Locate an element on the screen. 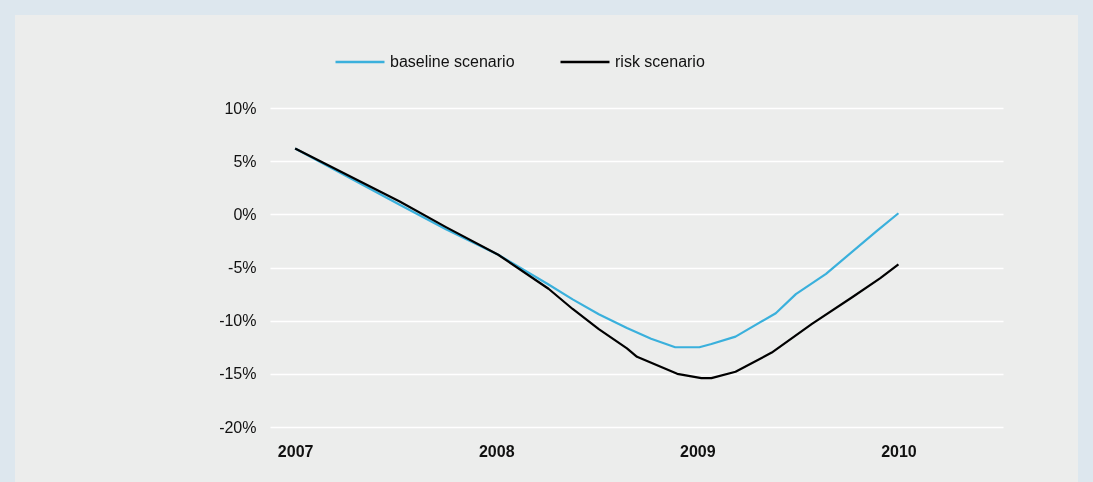 The image size is (1093, 482). x-tick-label: 2010 is located at coordinates (899, 451).